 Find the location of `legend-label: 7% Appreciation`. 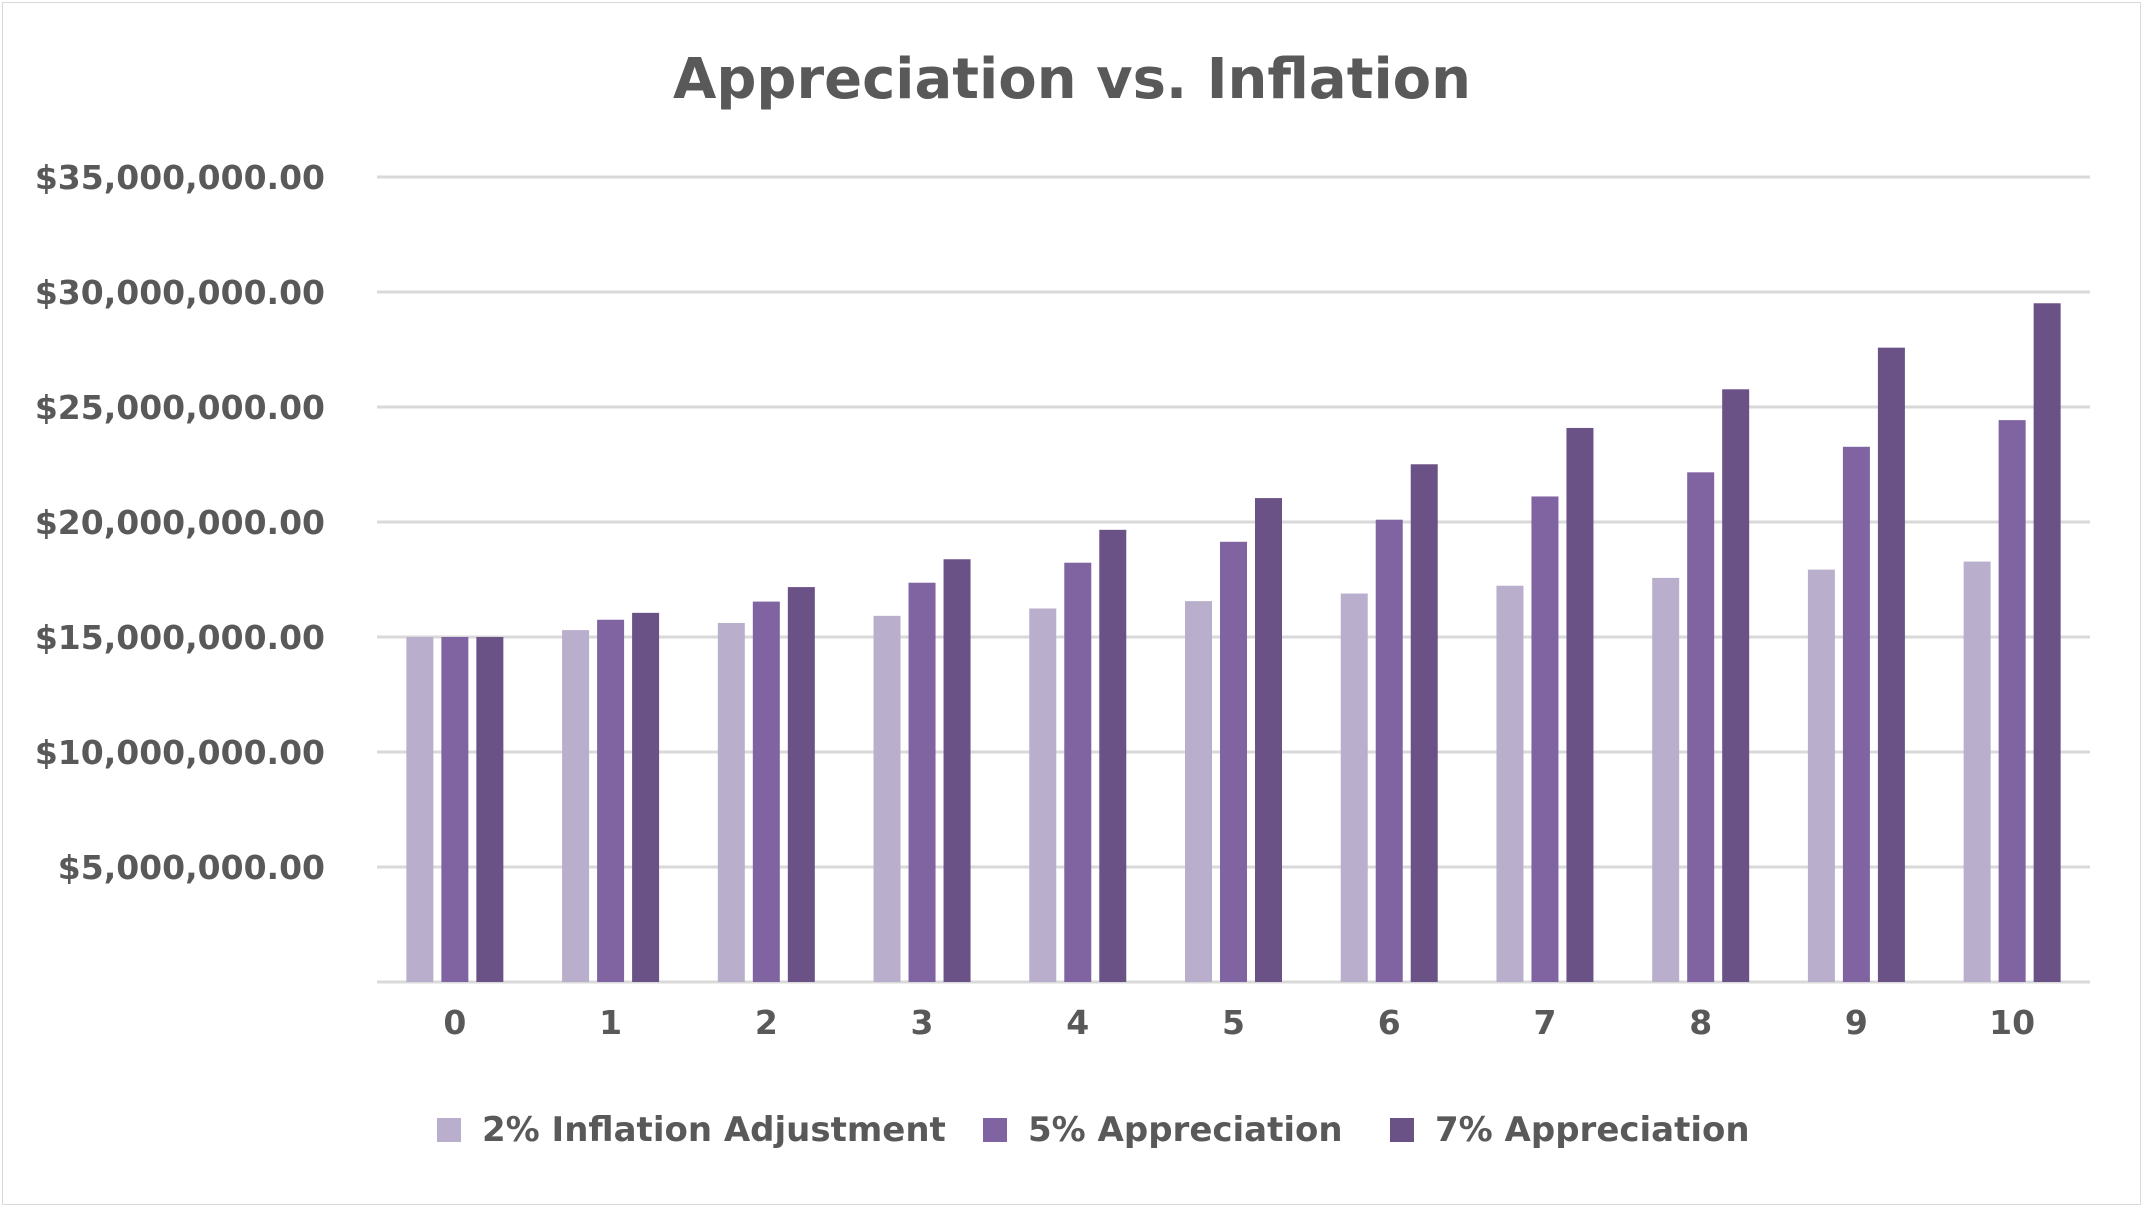

legend-label: 7% Appreciation is located at coordinates (1592, 1130).